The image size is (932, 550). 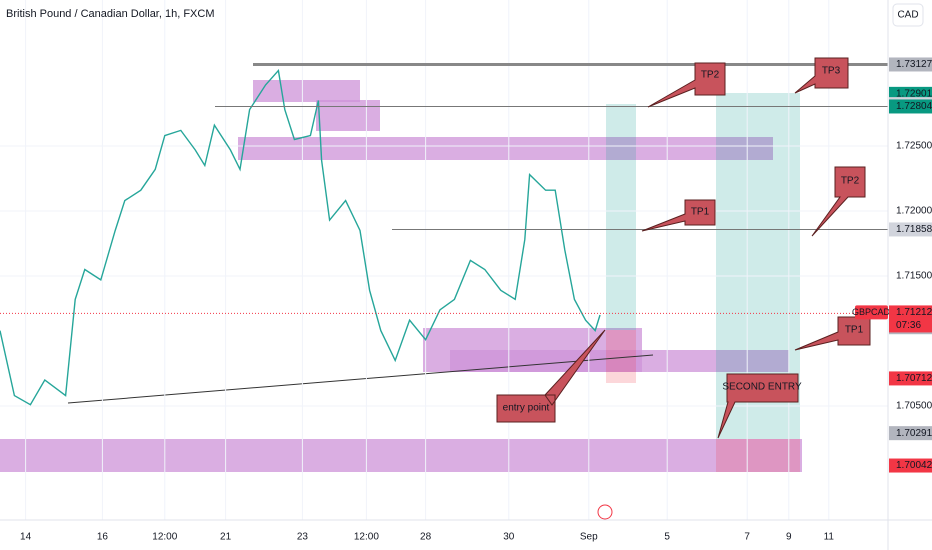 I want to click on y-tick-label: 1.71500, so click(x=914, y=276).